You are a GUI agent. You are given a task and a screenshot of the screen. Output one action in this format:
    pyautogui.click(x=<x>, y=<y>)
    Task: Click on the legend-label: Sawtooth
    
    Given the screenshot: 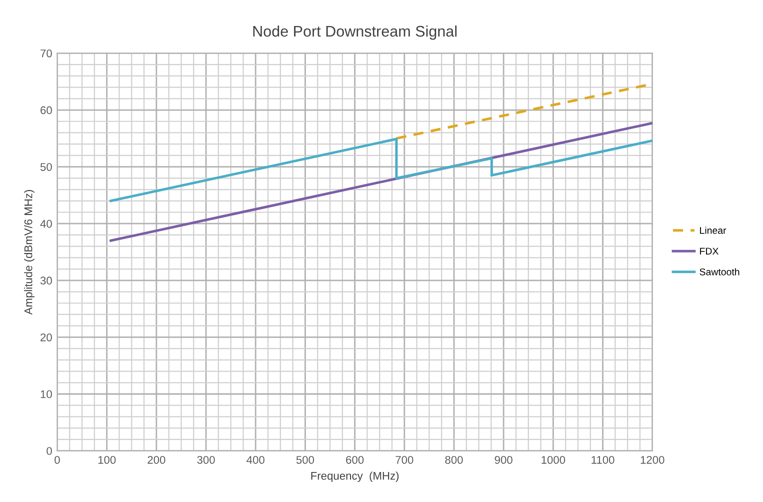 What is the action you would take?
    pyautogui.click(x=720, y=272)
    